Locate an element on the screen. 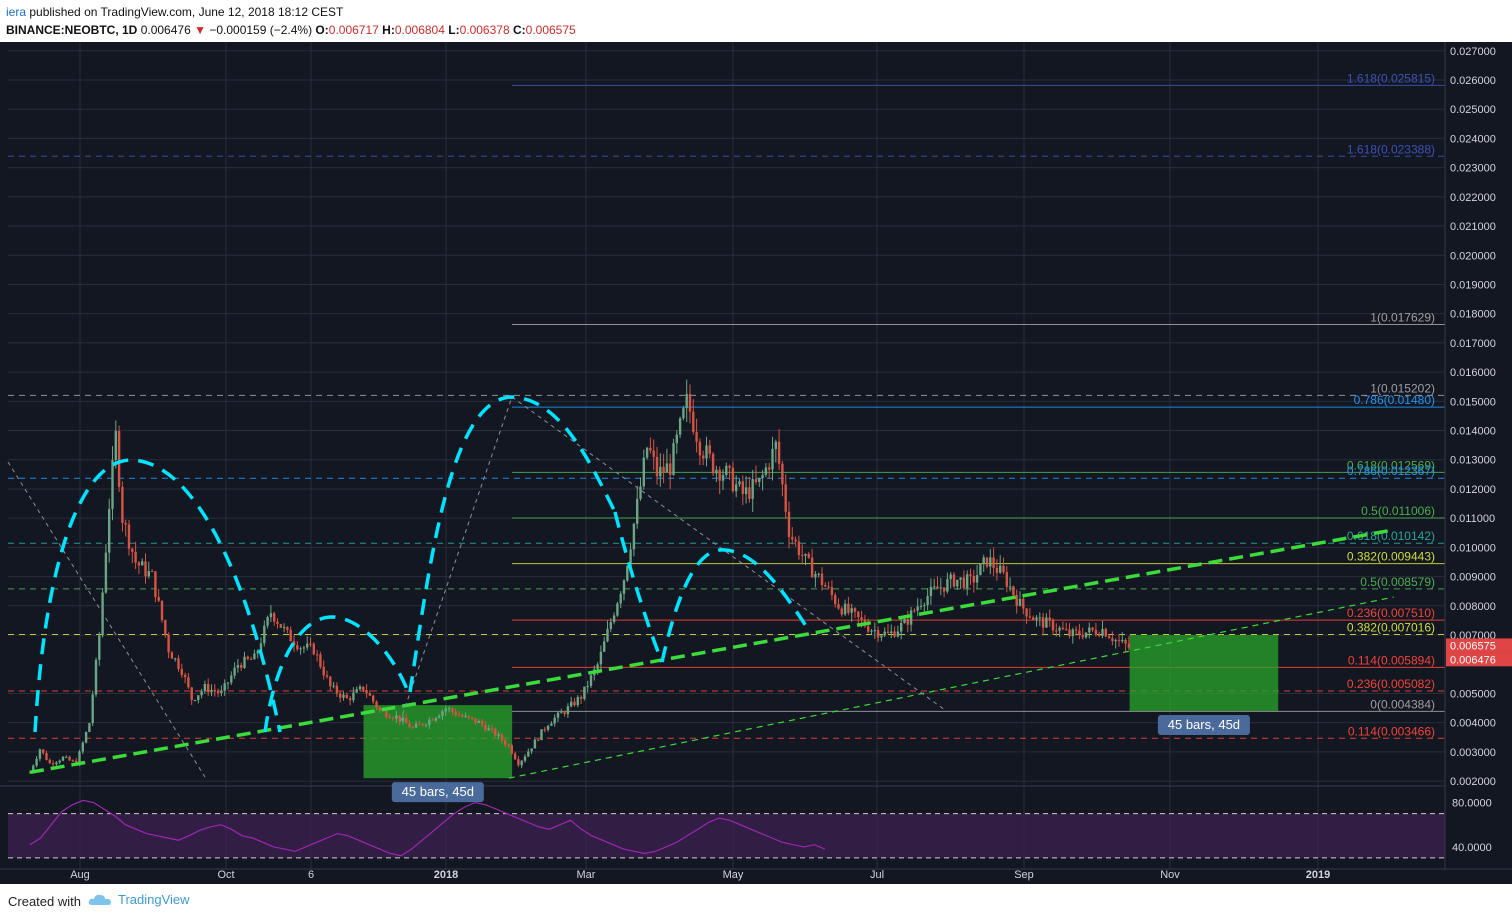 This screenshot has height=919, width=1512. price-label-bg is located at coordinates (1479, 645).